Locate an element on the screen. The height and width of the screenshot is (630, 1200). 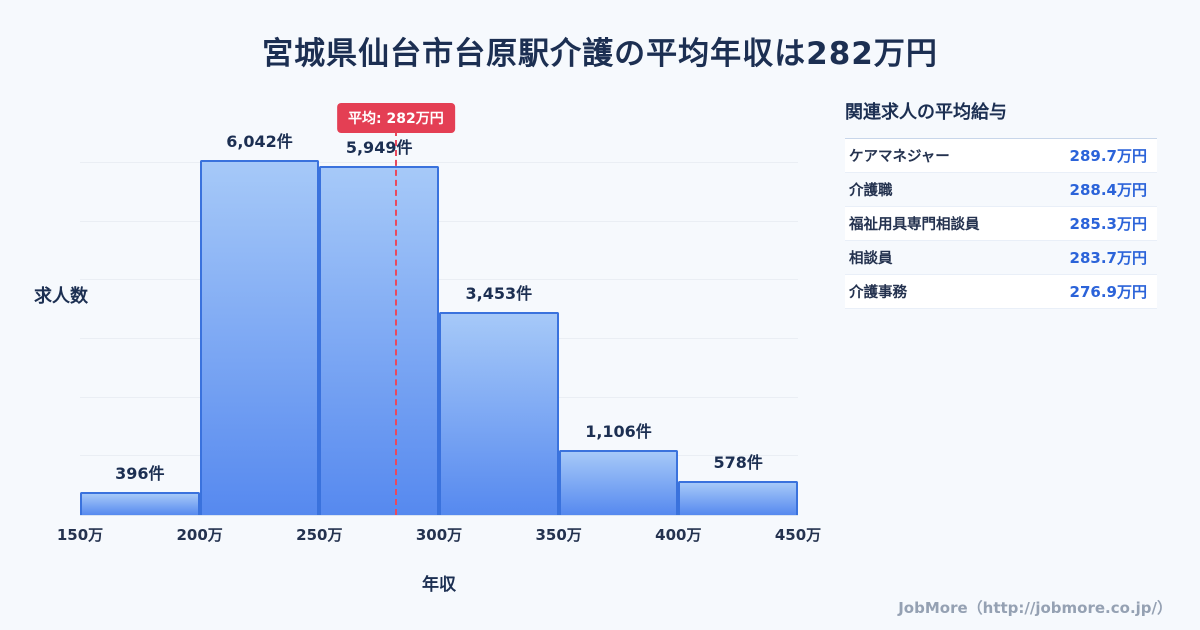
x-axis-tick: 150万 is located at coordinates (80, 535).